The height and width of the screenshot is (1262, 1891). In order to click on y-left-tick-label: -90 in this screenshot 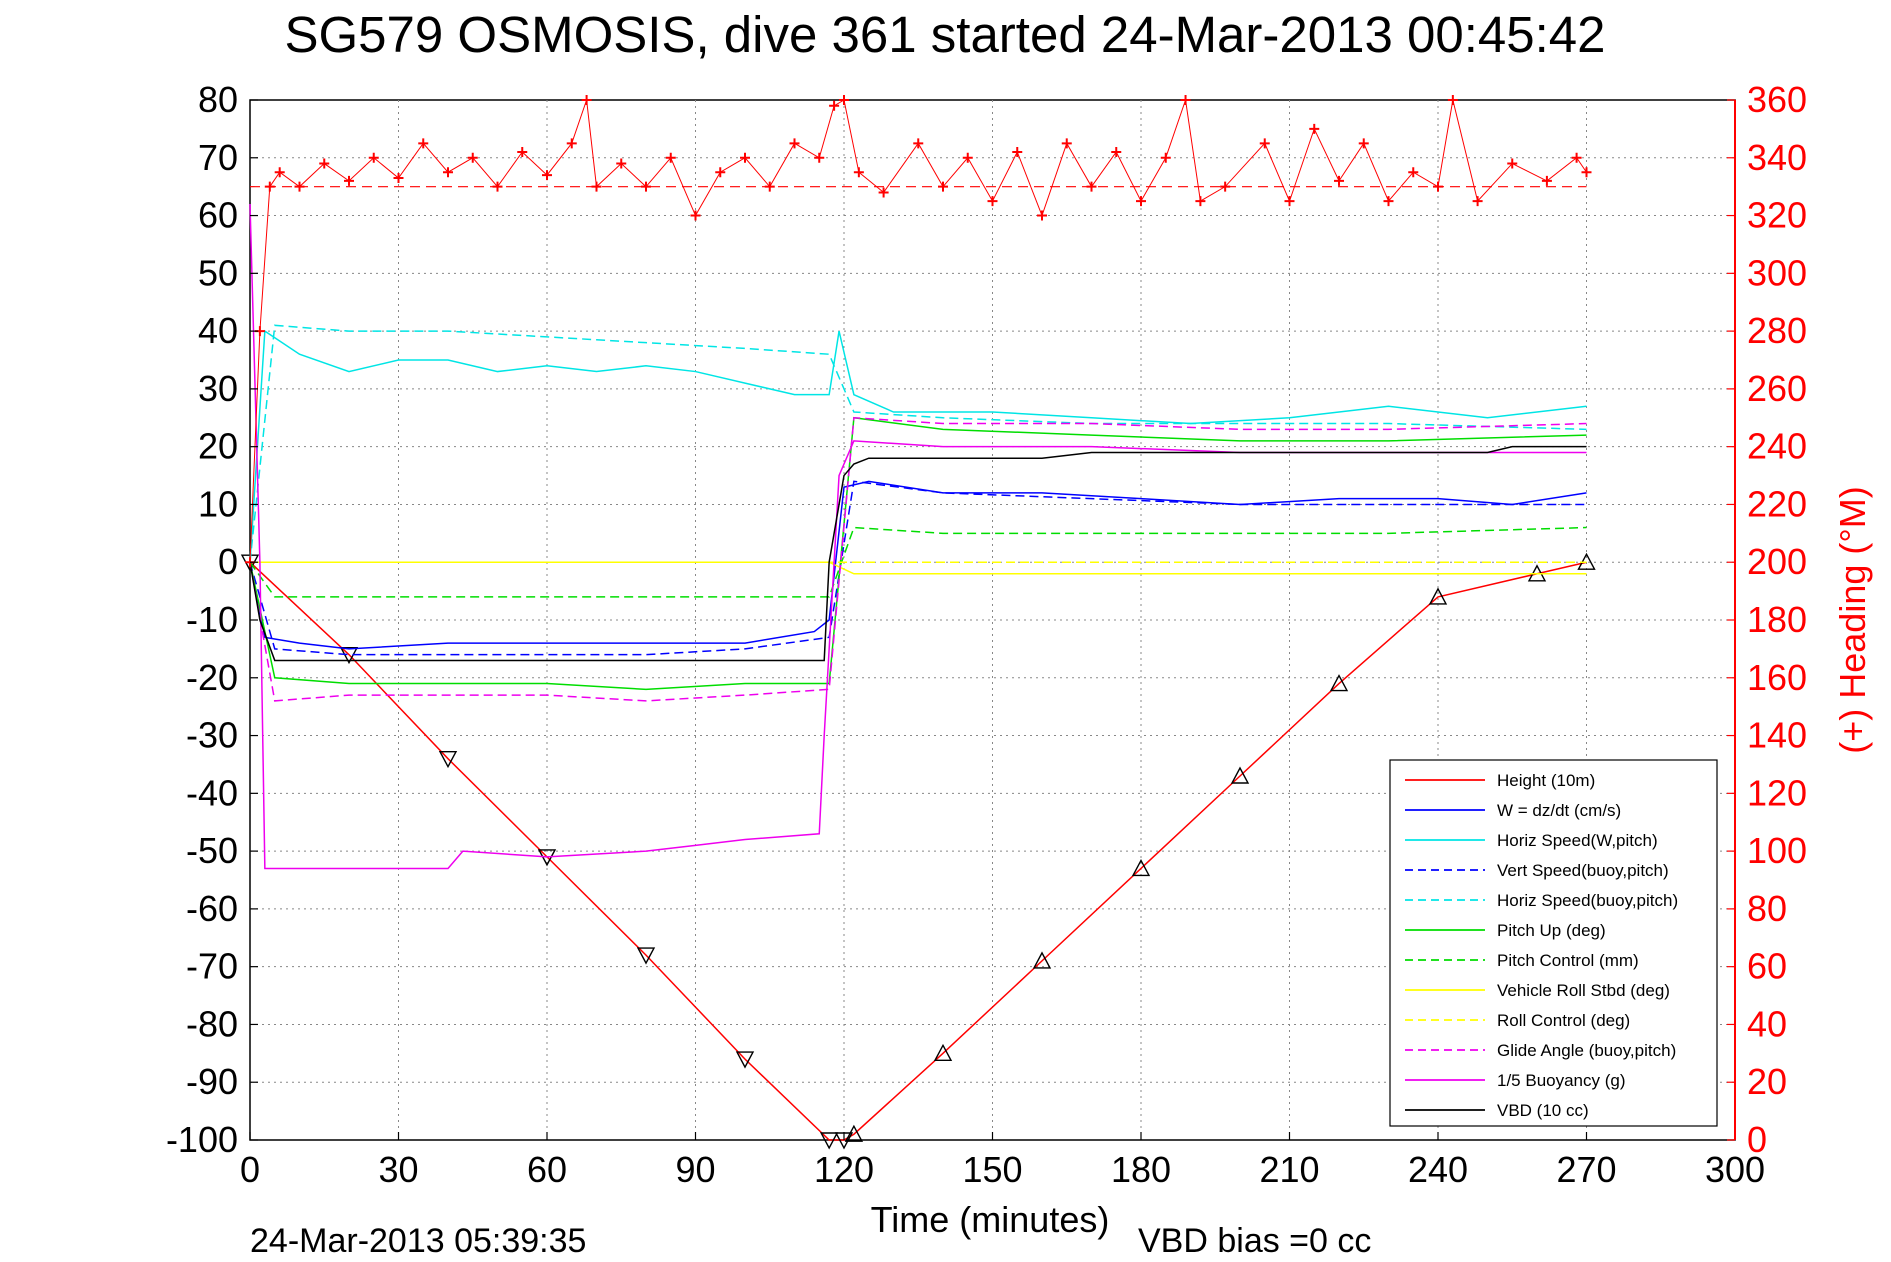, I will do `click(212, 1081)`.